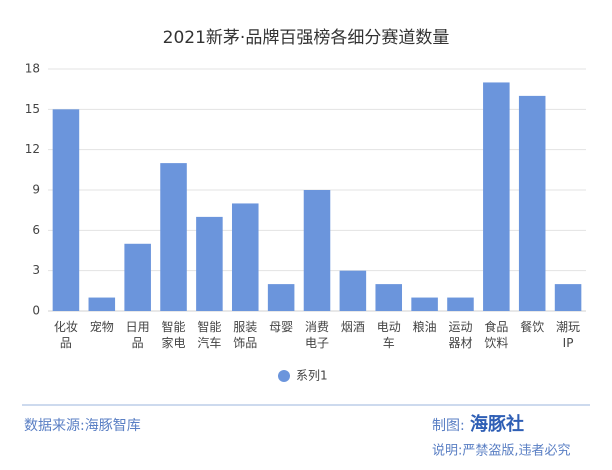 The width and height of the screenshot is (612, 470). What do you see at coordinates (284, 376) in the screenshot?
I see `legend-swatch` at bounding box center [284, 376].